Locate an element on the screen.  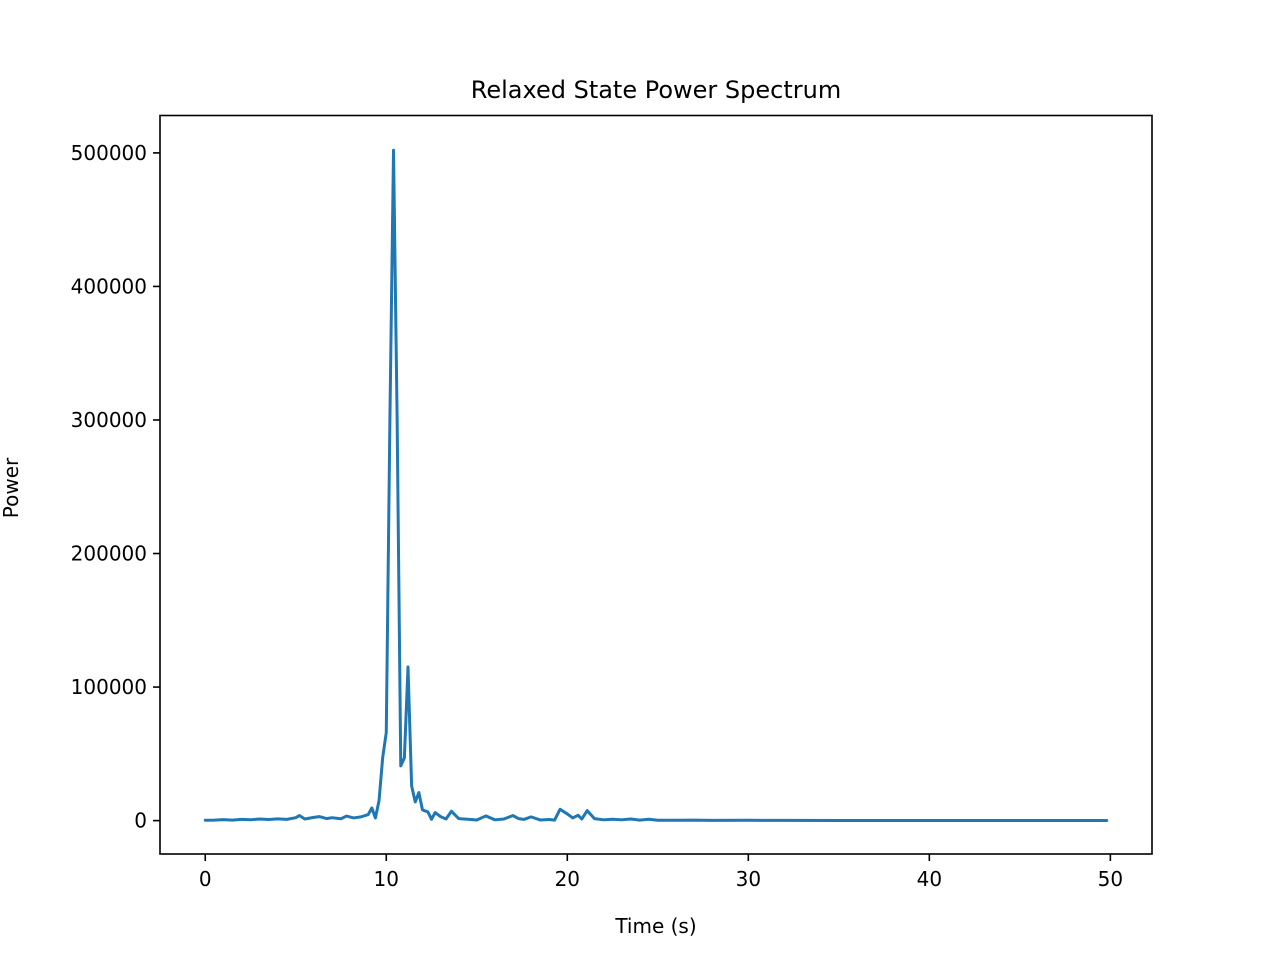
x-tick-label: 30 is located at coordinates (748, 879).